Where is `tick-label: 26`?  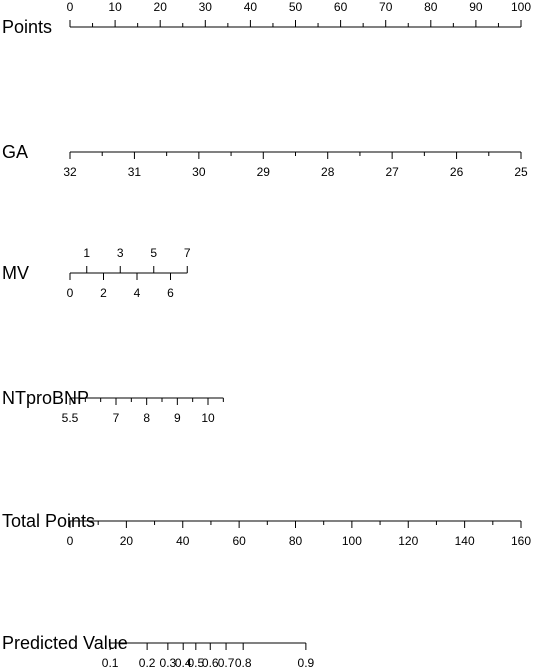 tick-label: 26 is located at coordinates (457, 172).